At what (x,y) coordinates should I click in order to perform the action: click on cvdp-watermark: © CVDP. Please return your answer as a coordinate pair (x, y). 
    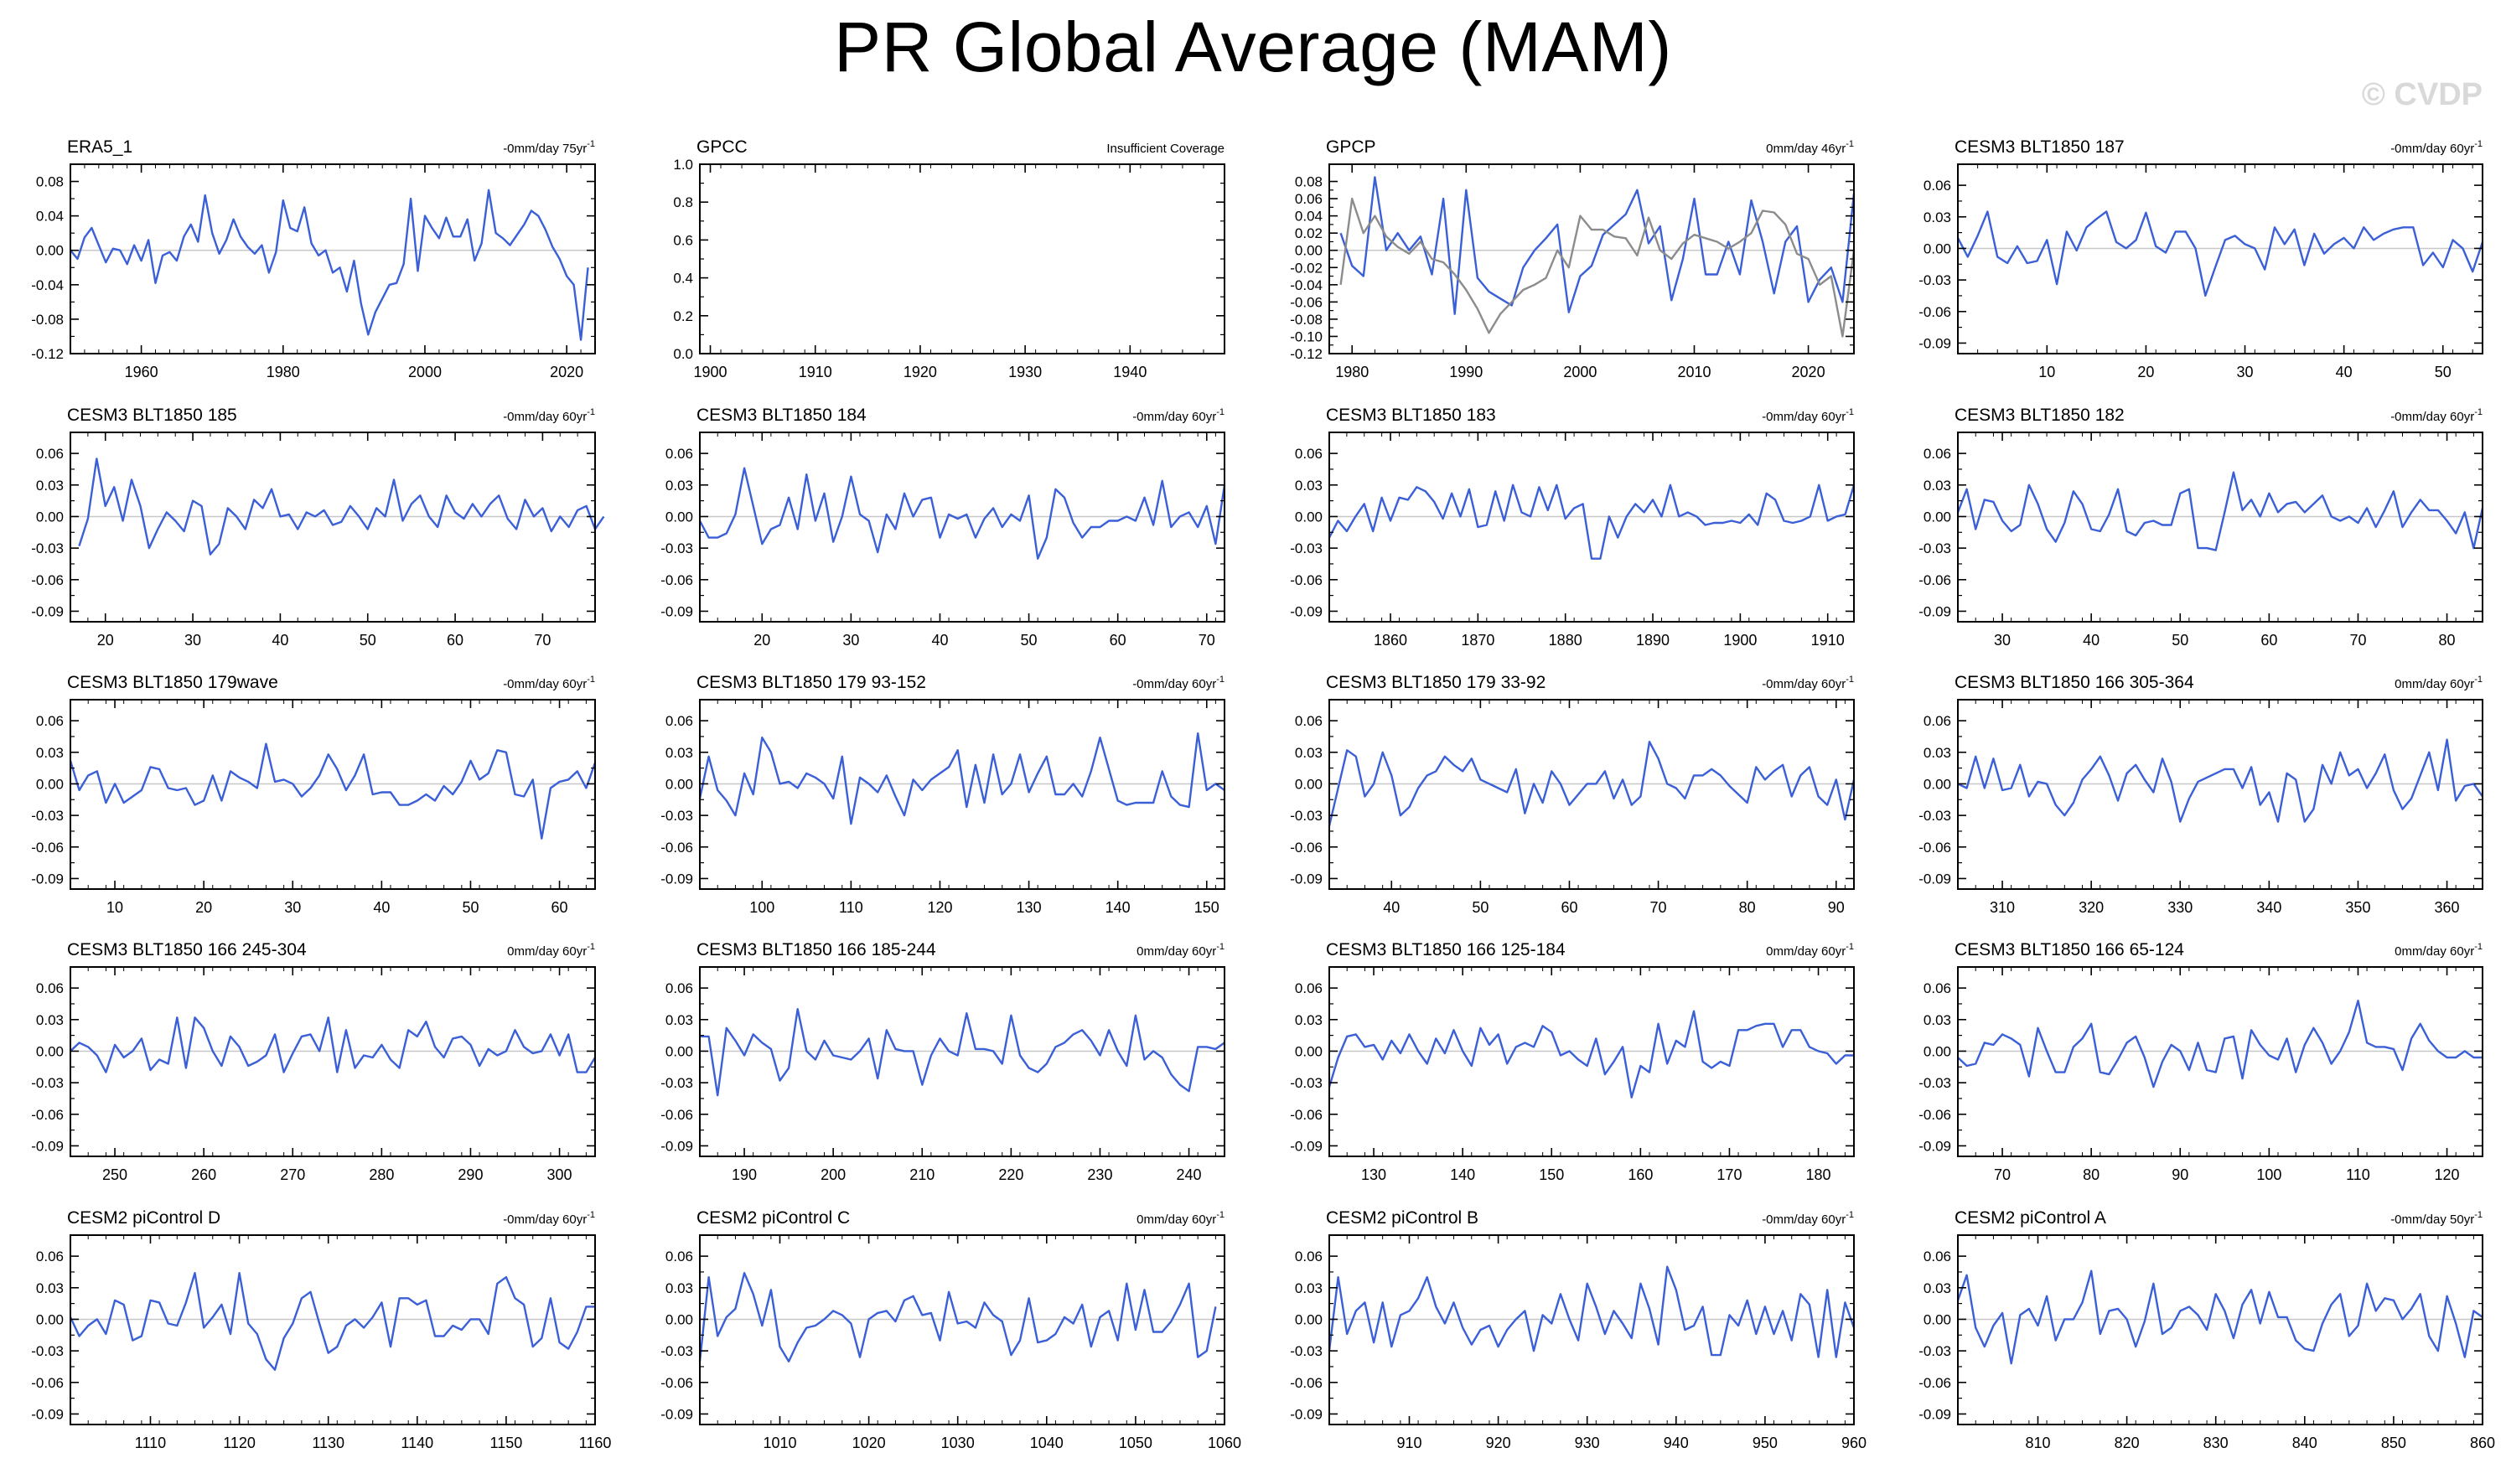
    Looking at the image, I should click on (2422, 94).